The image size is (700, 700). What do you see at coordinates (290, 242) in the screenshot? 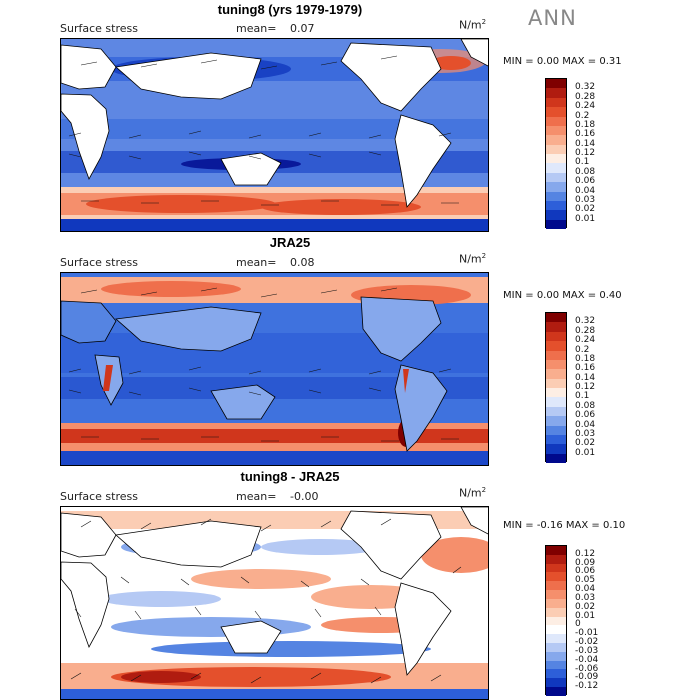
I see `panel-title: JRA25` at bounding box center [290, 242].